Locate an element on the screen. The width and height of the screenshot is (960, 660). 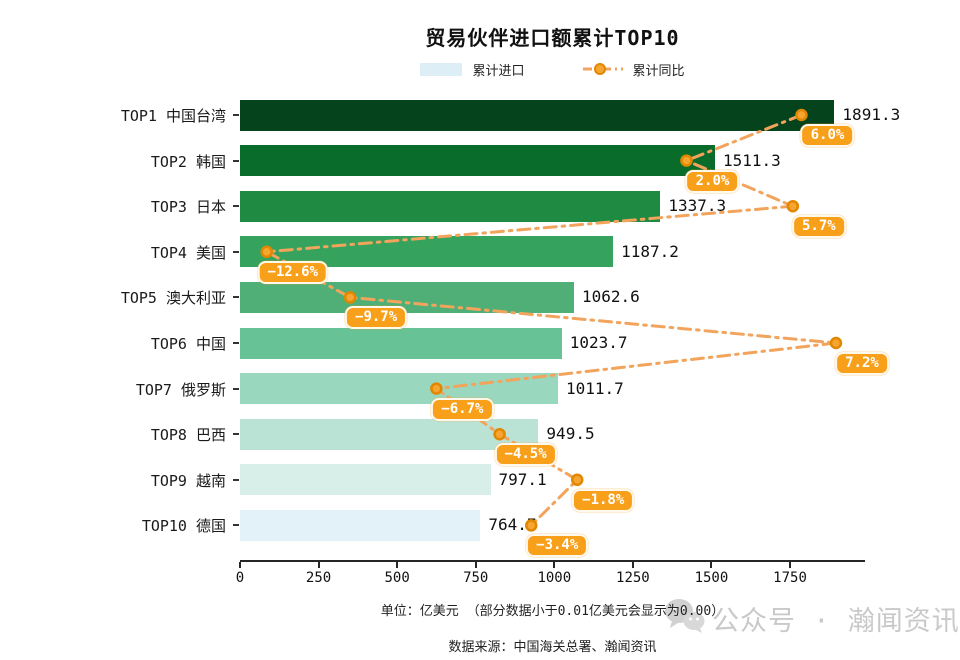
bar-value-label: 1891.3 is located at coordinates (871, 114).